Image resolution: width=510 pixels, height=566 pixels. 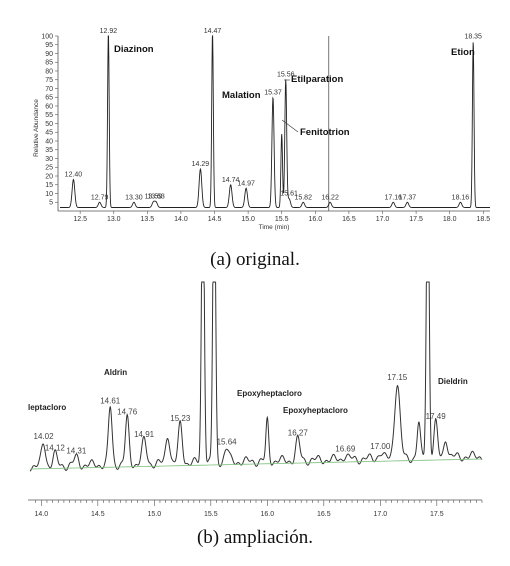 What do you see at coordinates (49, 133) in the screenshot?
I see `y-tick-label: 45` at bounding box center [49, 133].